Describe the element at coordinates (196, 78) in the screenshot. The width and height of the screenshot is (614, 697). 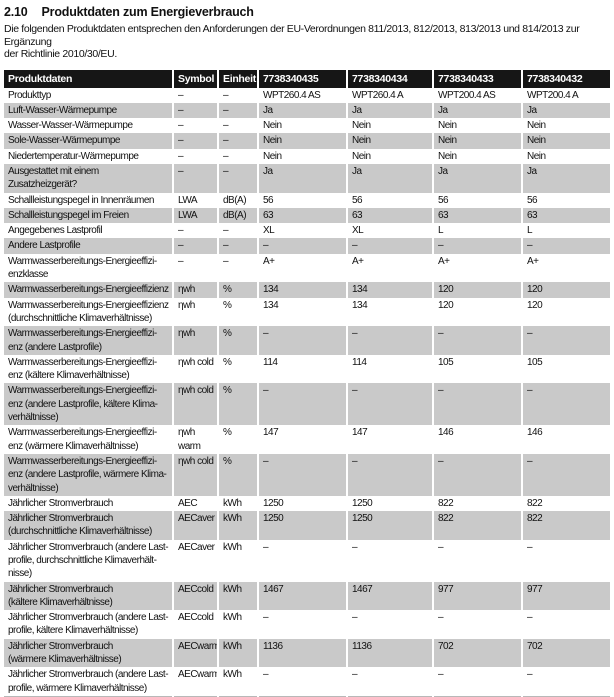
I see `col-header-symbol: Symbol` at that location.